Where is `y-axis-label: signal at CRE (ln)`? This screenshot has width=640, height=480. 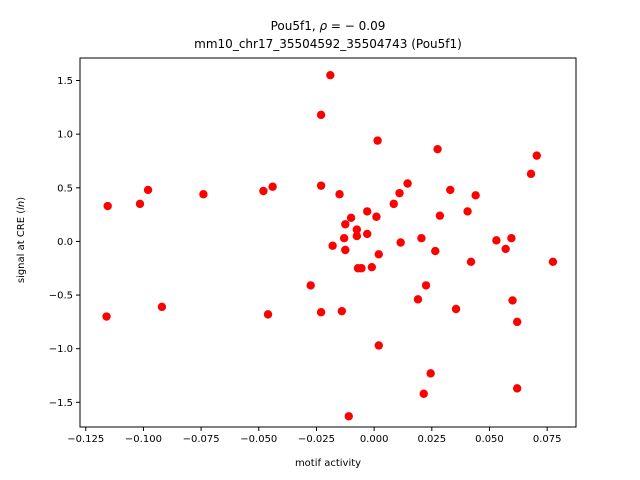 y-axis-label: signal at CRE (ln) is located at coordinates (21, 240).